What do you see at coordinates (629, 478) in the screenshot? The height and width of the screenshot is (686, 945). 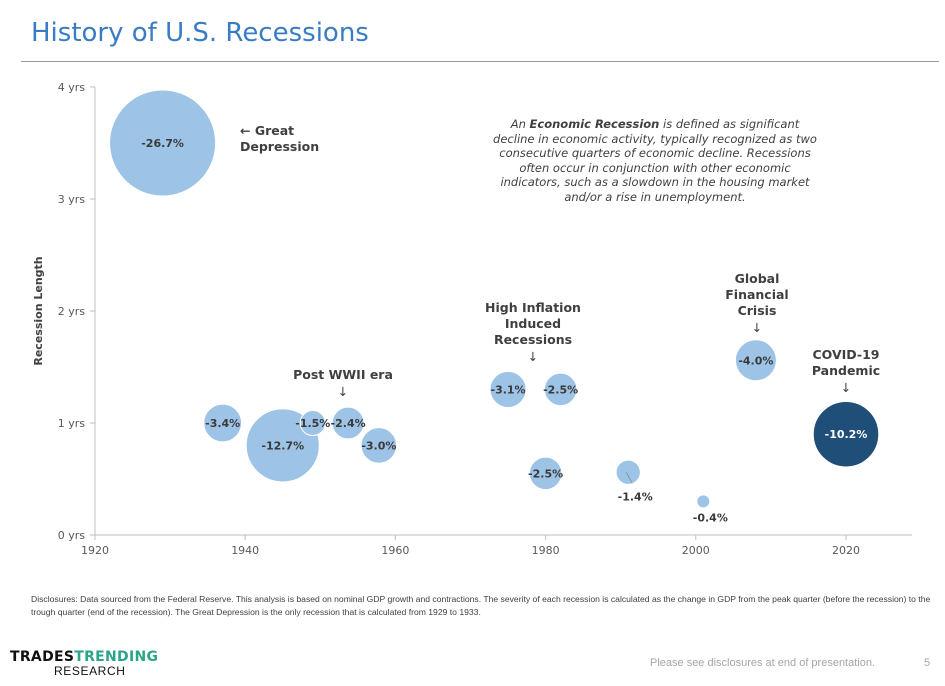 I see `label-leader-line` at bounding box center [629, 478].